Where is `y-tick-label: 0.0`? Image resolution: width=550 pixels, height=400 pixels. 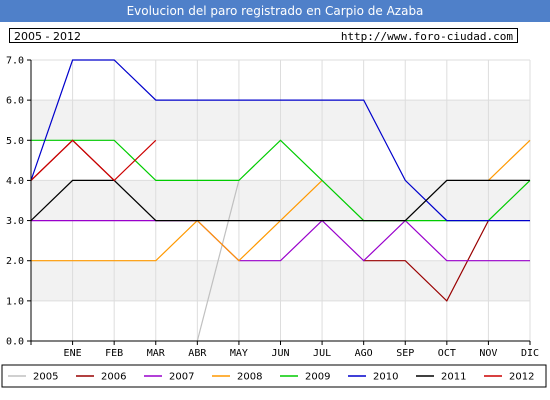 y-tick-label: 0.0 is located at coordinates (15, 342).